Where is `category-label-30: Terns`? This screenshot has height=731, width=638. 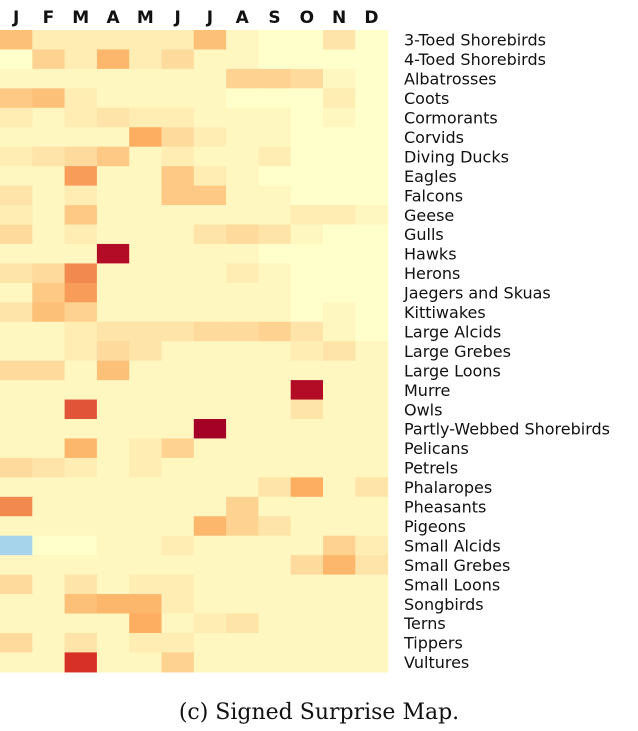
category-label-30: Terns is located at coordinates (424, 623).